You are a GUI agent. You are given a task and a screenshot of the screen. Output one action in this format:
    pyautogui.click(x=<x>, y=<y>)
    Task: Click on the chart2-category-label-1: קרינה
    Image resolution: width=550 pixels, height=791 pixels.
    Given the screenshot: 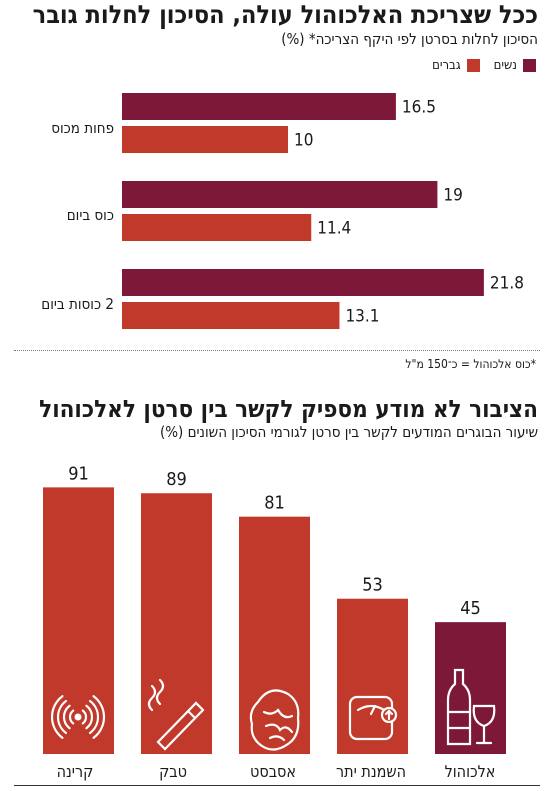 What is the action you would take?
    pyautogui.click(x=75, y=771)
    